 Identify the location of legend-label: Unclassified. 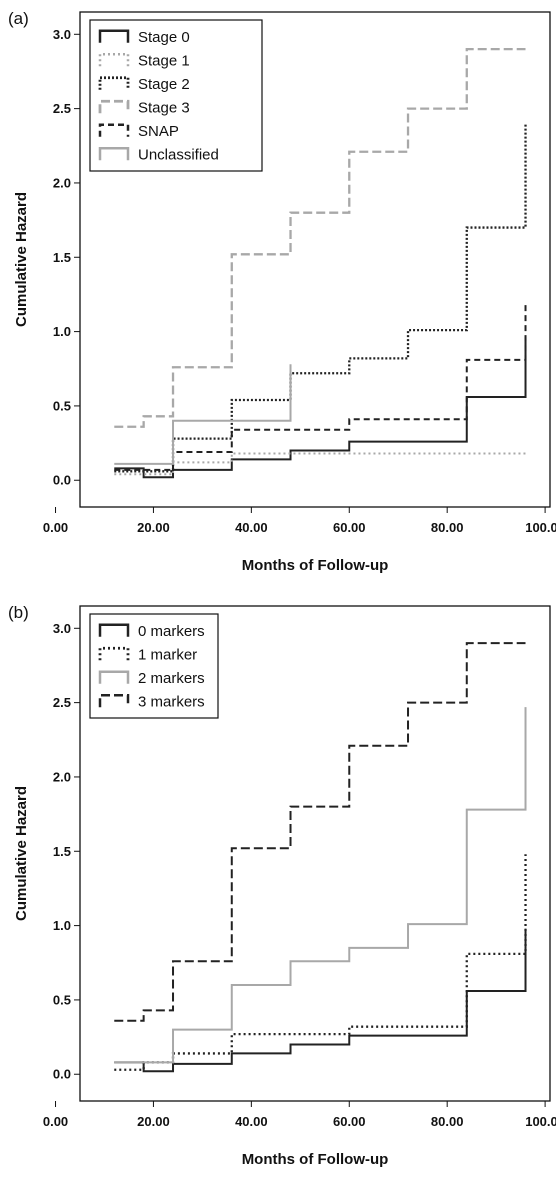
(178, 154).